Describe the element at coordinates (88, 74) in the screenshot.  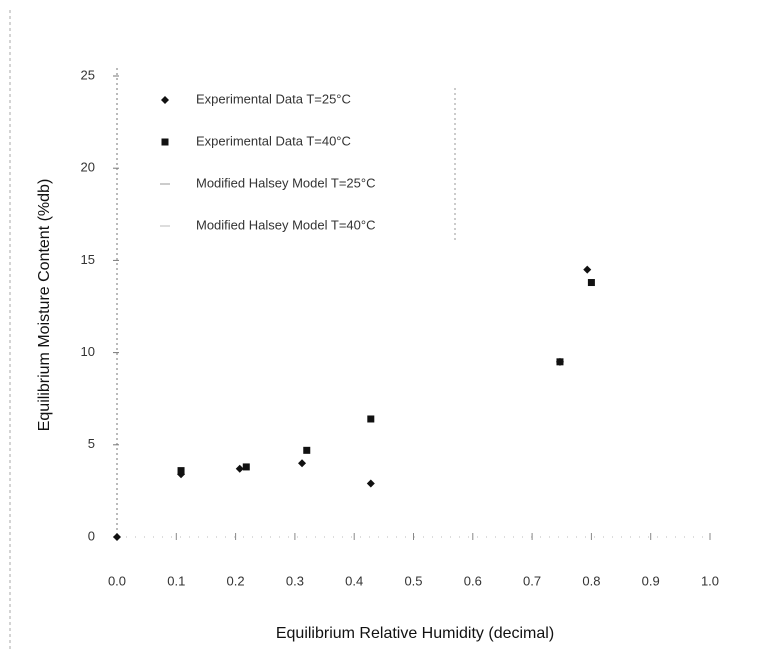
I see `y-tick-label: 25` at that location.